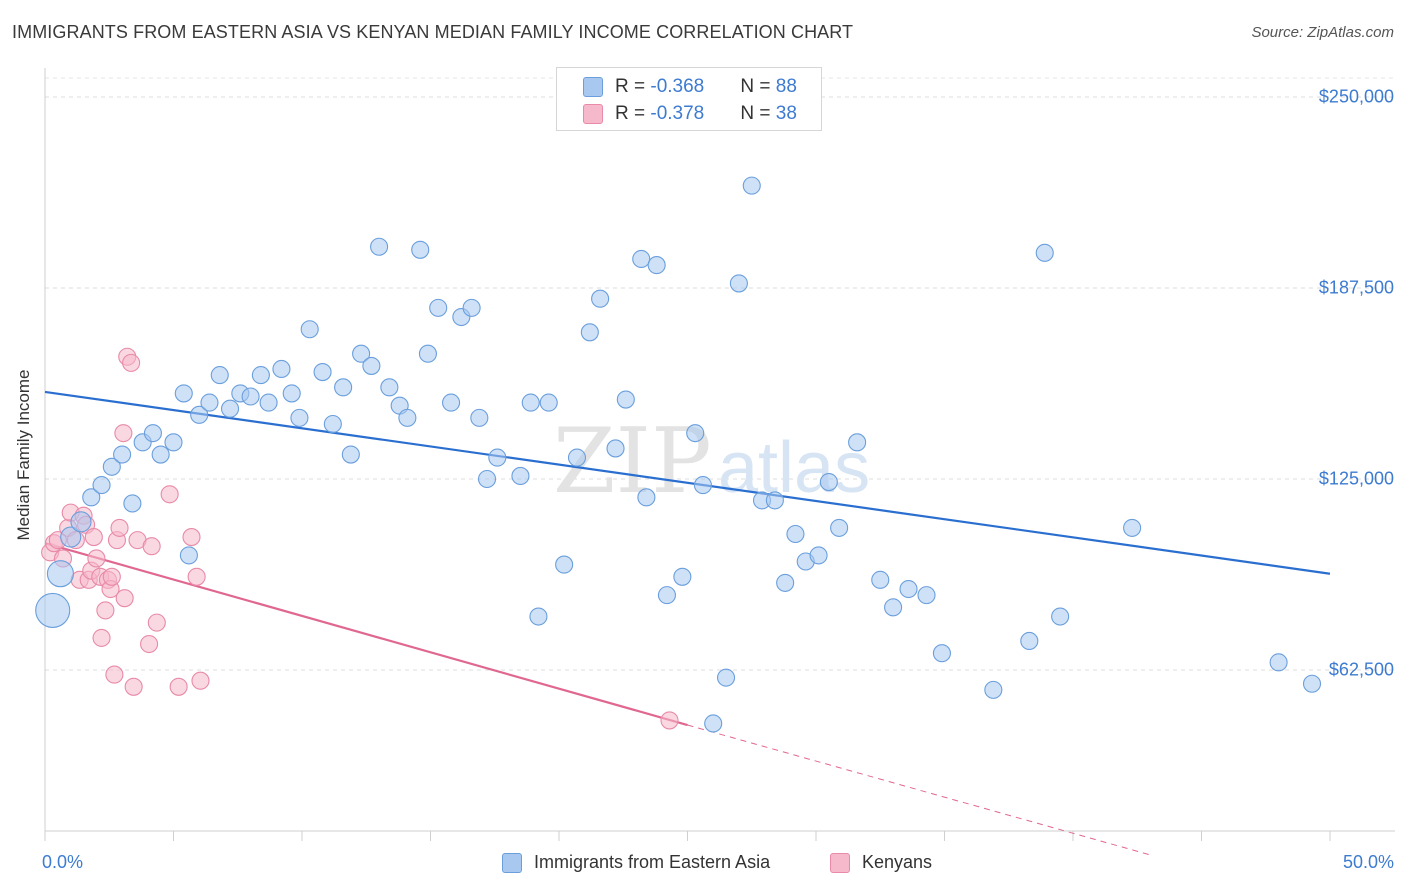  Describe the element at coordinates (840, 862) in the screenshot. I see `bottom-legend-swatch-pink` at that location.